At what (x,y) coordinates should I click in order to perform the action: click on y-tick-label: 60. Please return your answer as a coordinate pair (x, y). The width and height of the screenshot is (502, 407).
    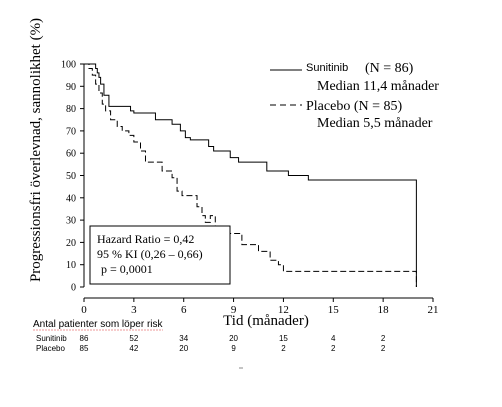
    Looking at the image, I should click on (71, 154).